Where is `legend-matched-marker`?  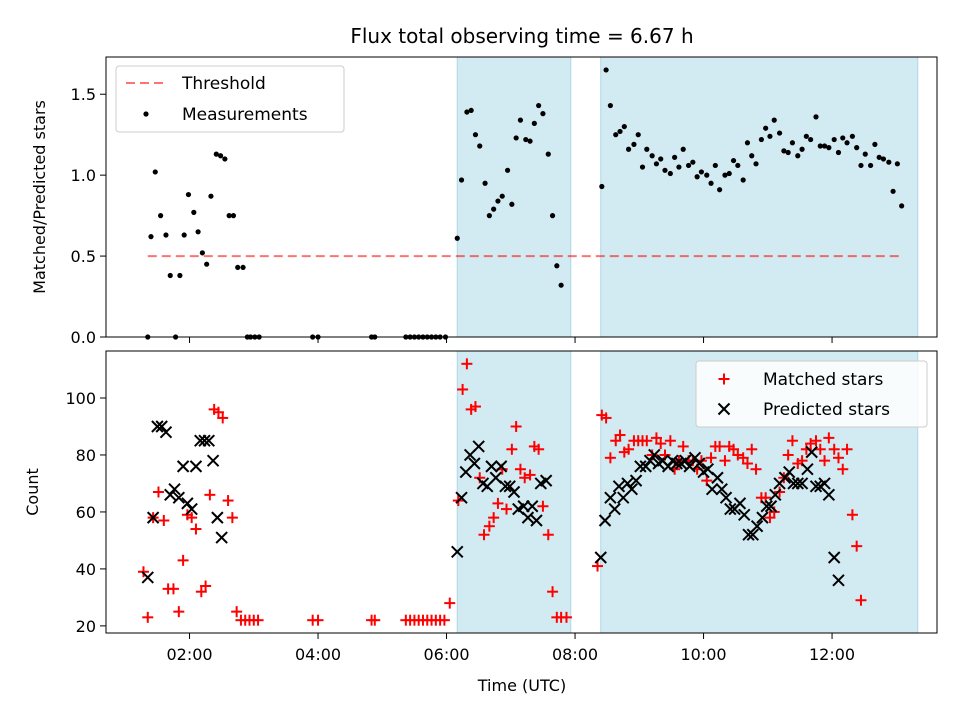
legend-matched-marker is located at coordinates (724, 379).